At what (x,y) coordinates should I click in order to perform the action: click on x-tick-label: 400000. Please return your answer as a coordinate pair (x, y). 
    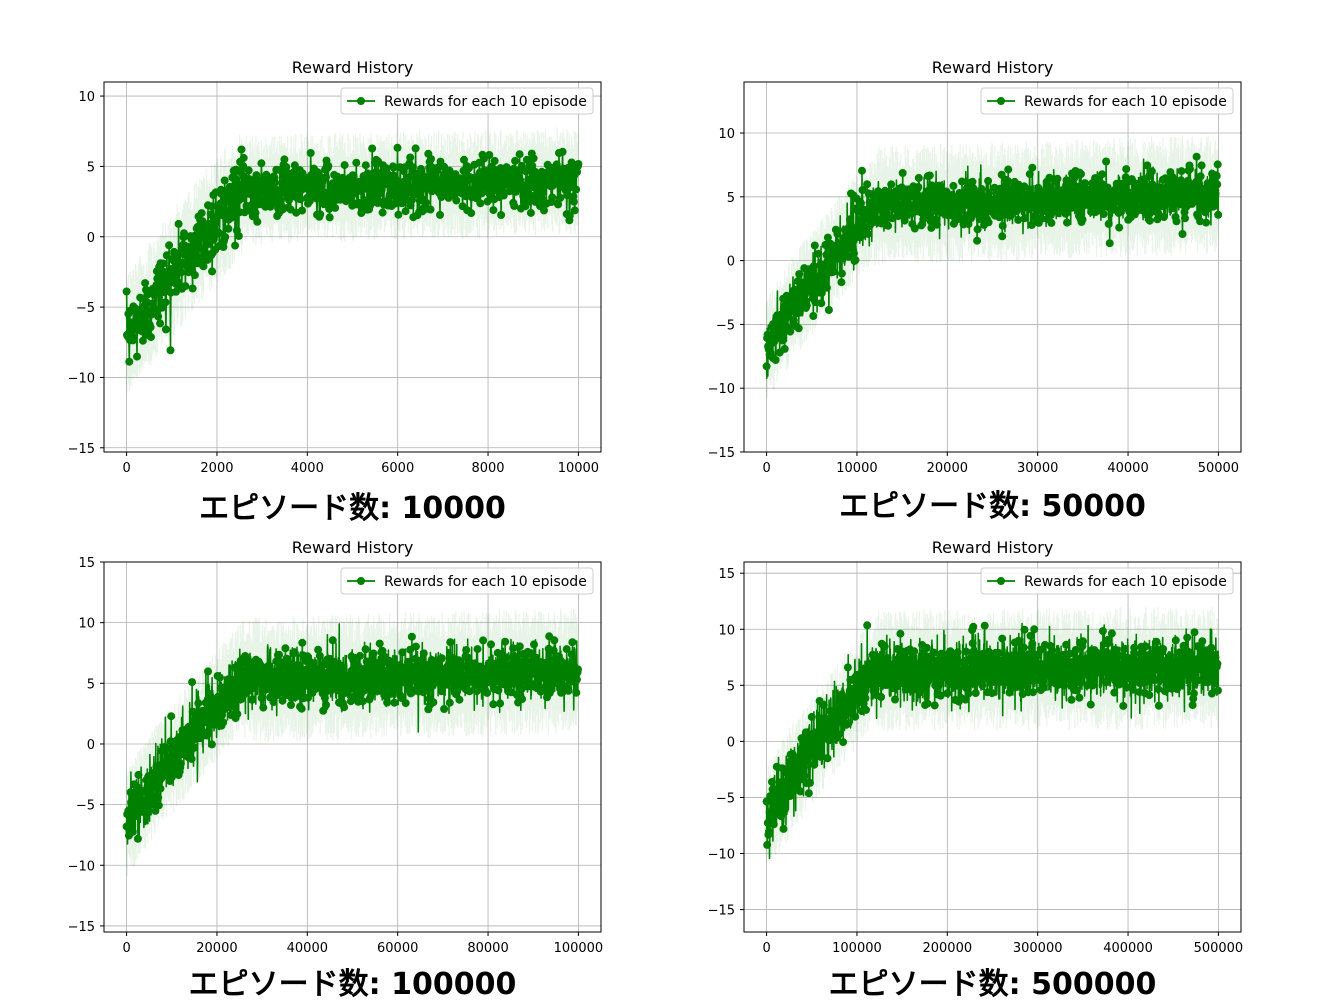
    Looking at the image, I should click on (1128, 948).